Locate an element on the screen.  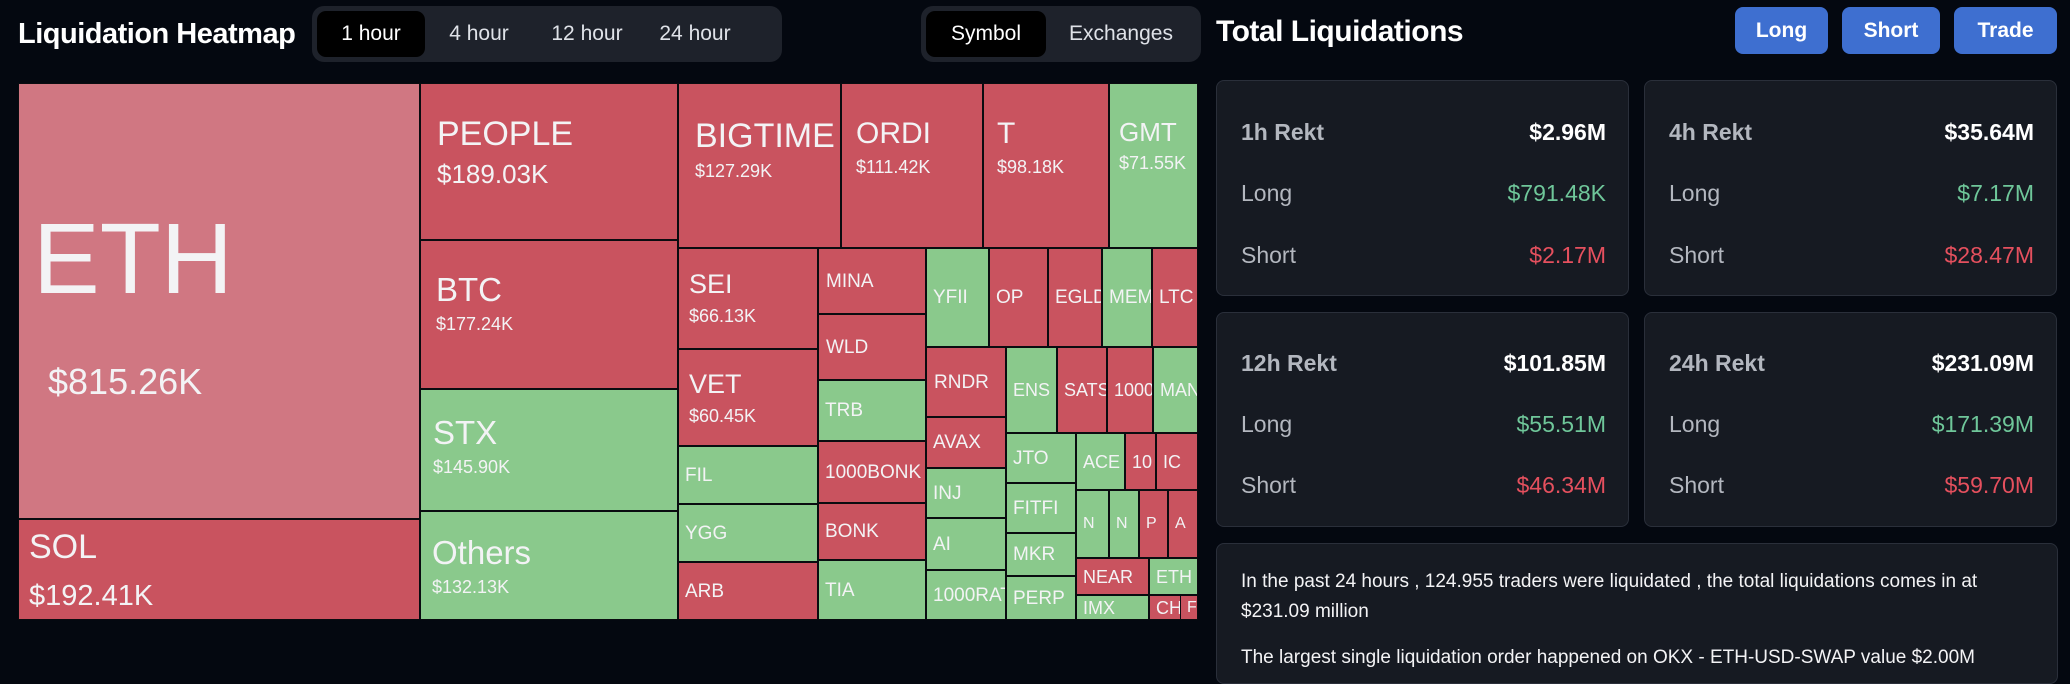
heatmap-tile-yfii: YFII is located at coordinates (957, 297).